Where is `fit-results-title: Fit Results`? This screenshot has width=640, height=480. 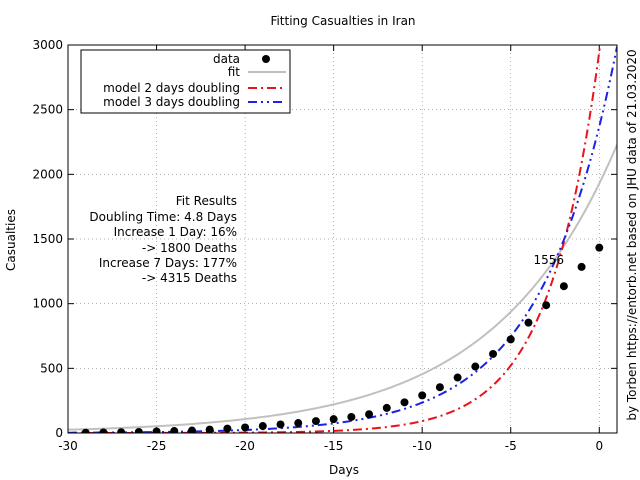
fit-results-title: Fit Results is located at coordinates (206, 201).